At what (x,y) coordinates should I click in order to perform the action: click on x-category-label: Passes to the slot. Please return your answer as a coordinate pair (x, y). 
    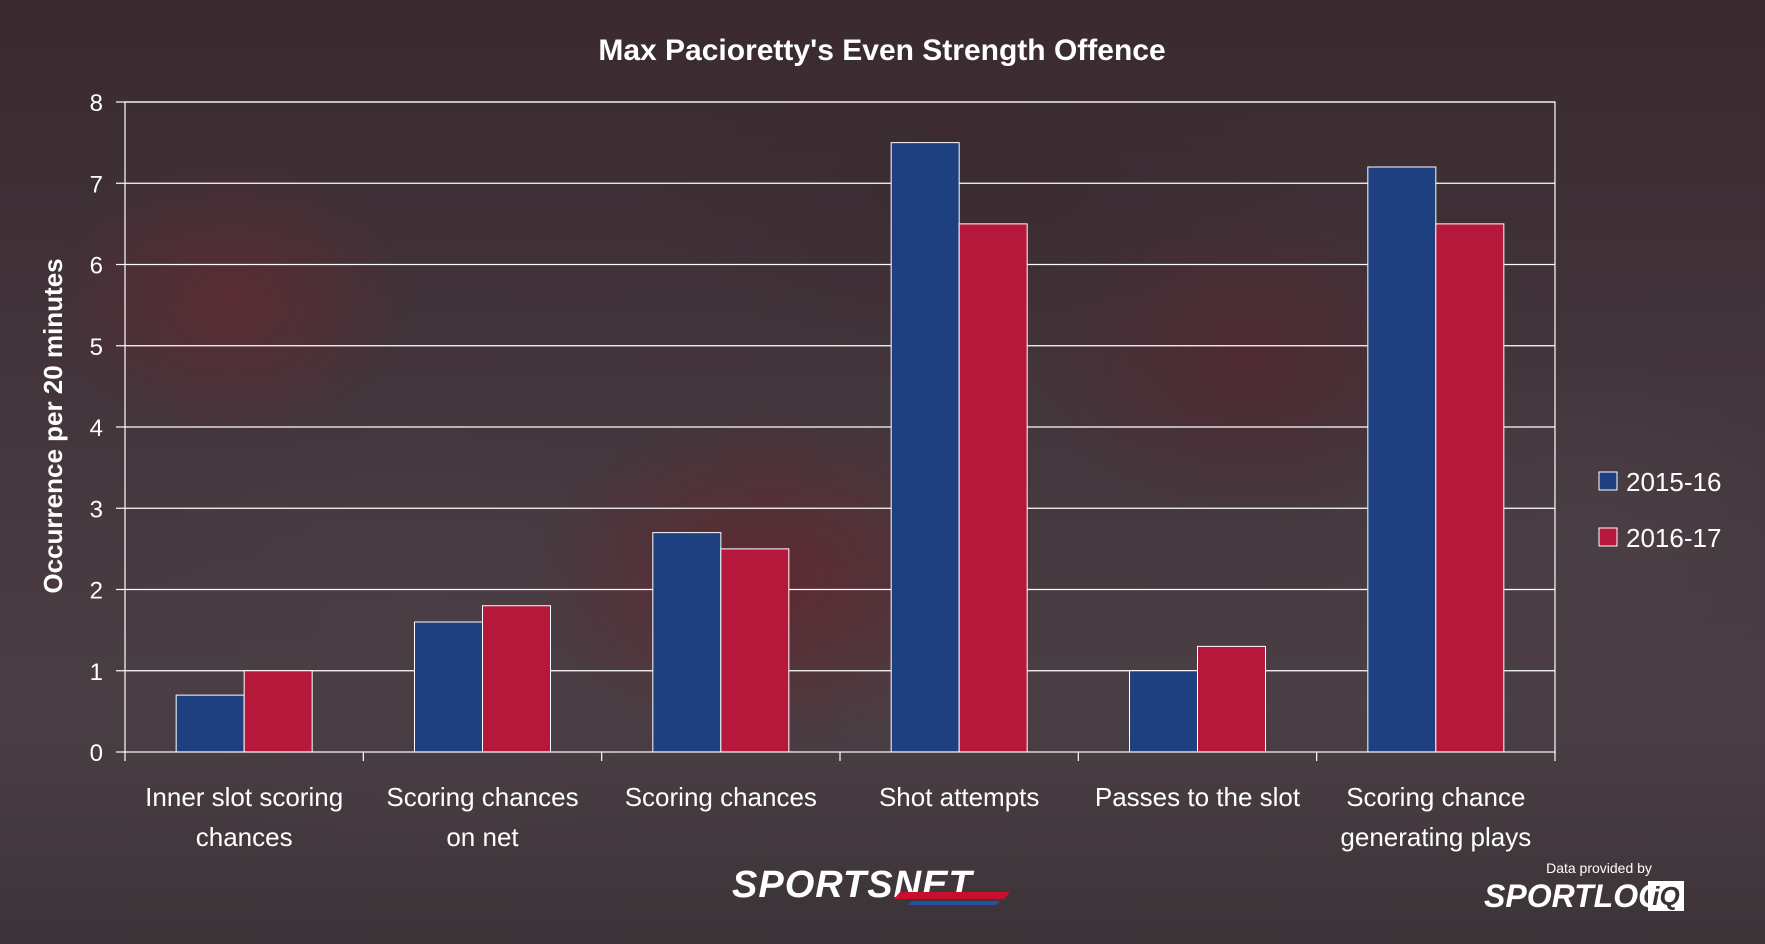
    Looking at the image, I should click on (1198, 797).